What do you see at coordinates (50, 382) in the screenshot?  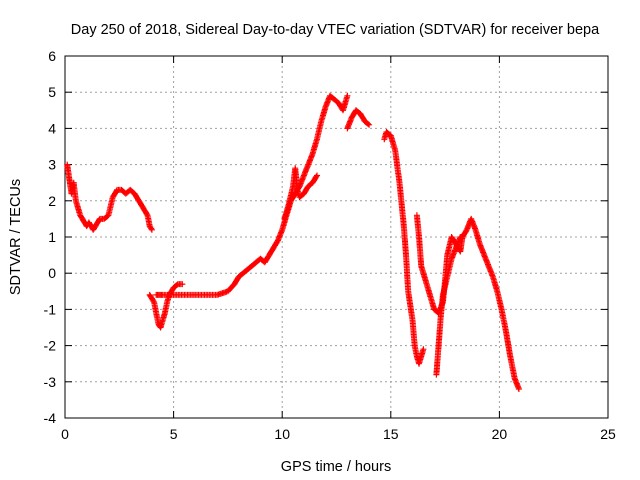 I see `y-tick-label: -3` at bounding box center [50, 382].